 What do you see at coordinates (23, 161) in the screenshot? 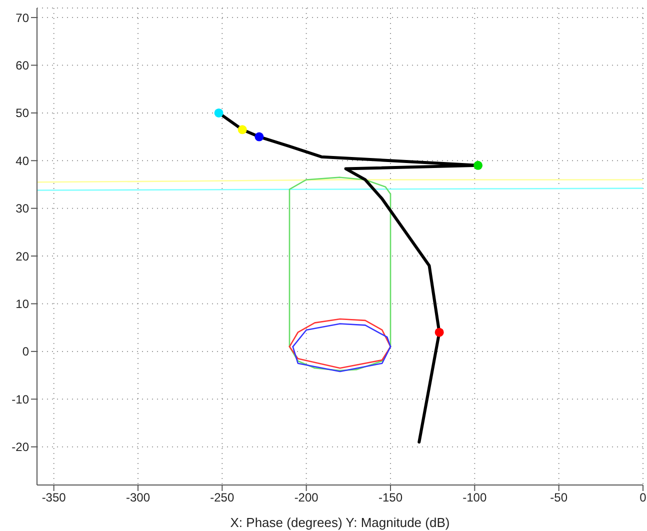
I see `y-tick-label: 40` at bounding box center [23, 161].